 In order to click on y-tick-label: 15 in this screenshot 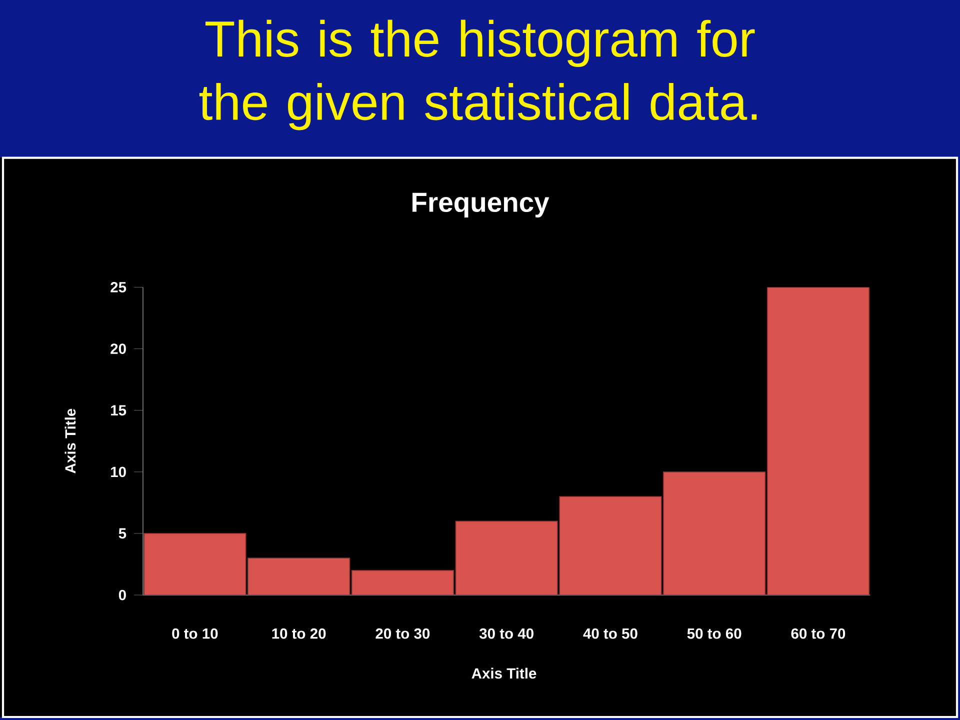, I will do `click(118, 410)`.